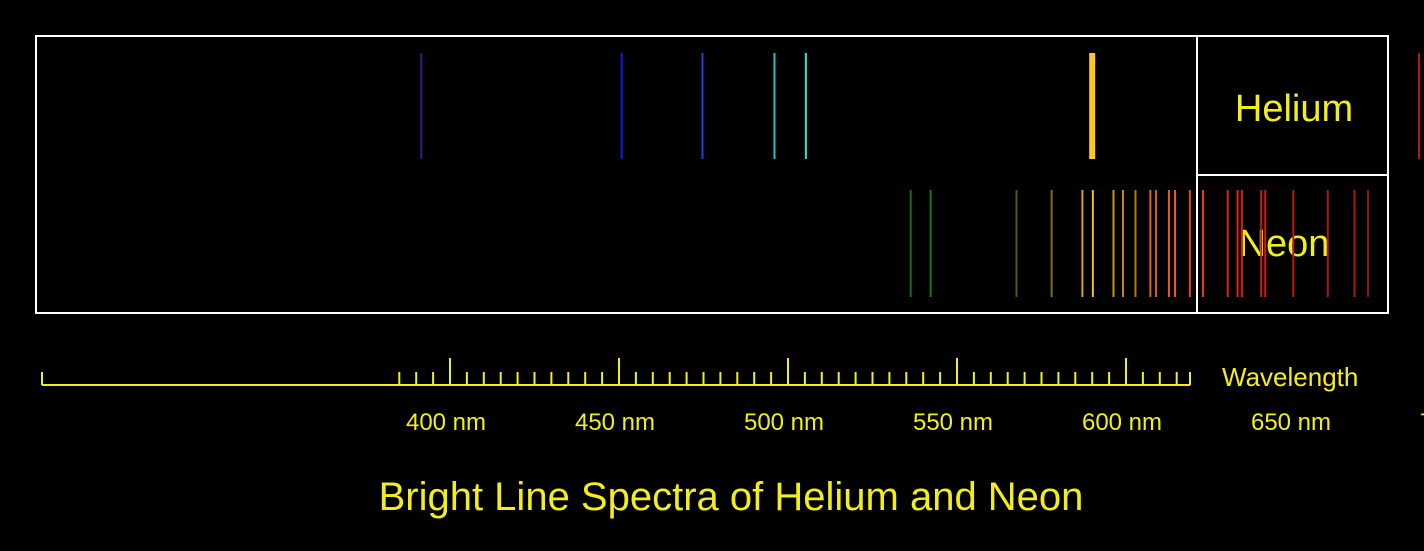 This screenshot has height=551, width=1424. I want to click on wavelength-axis-label: Wavelength, so click(1290, 377).